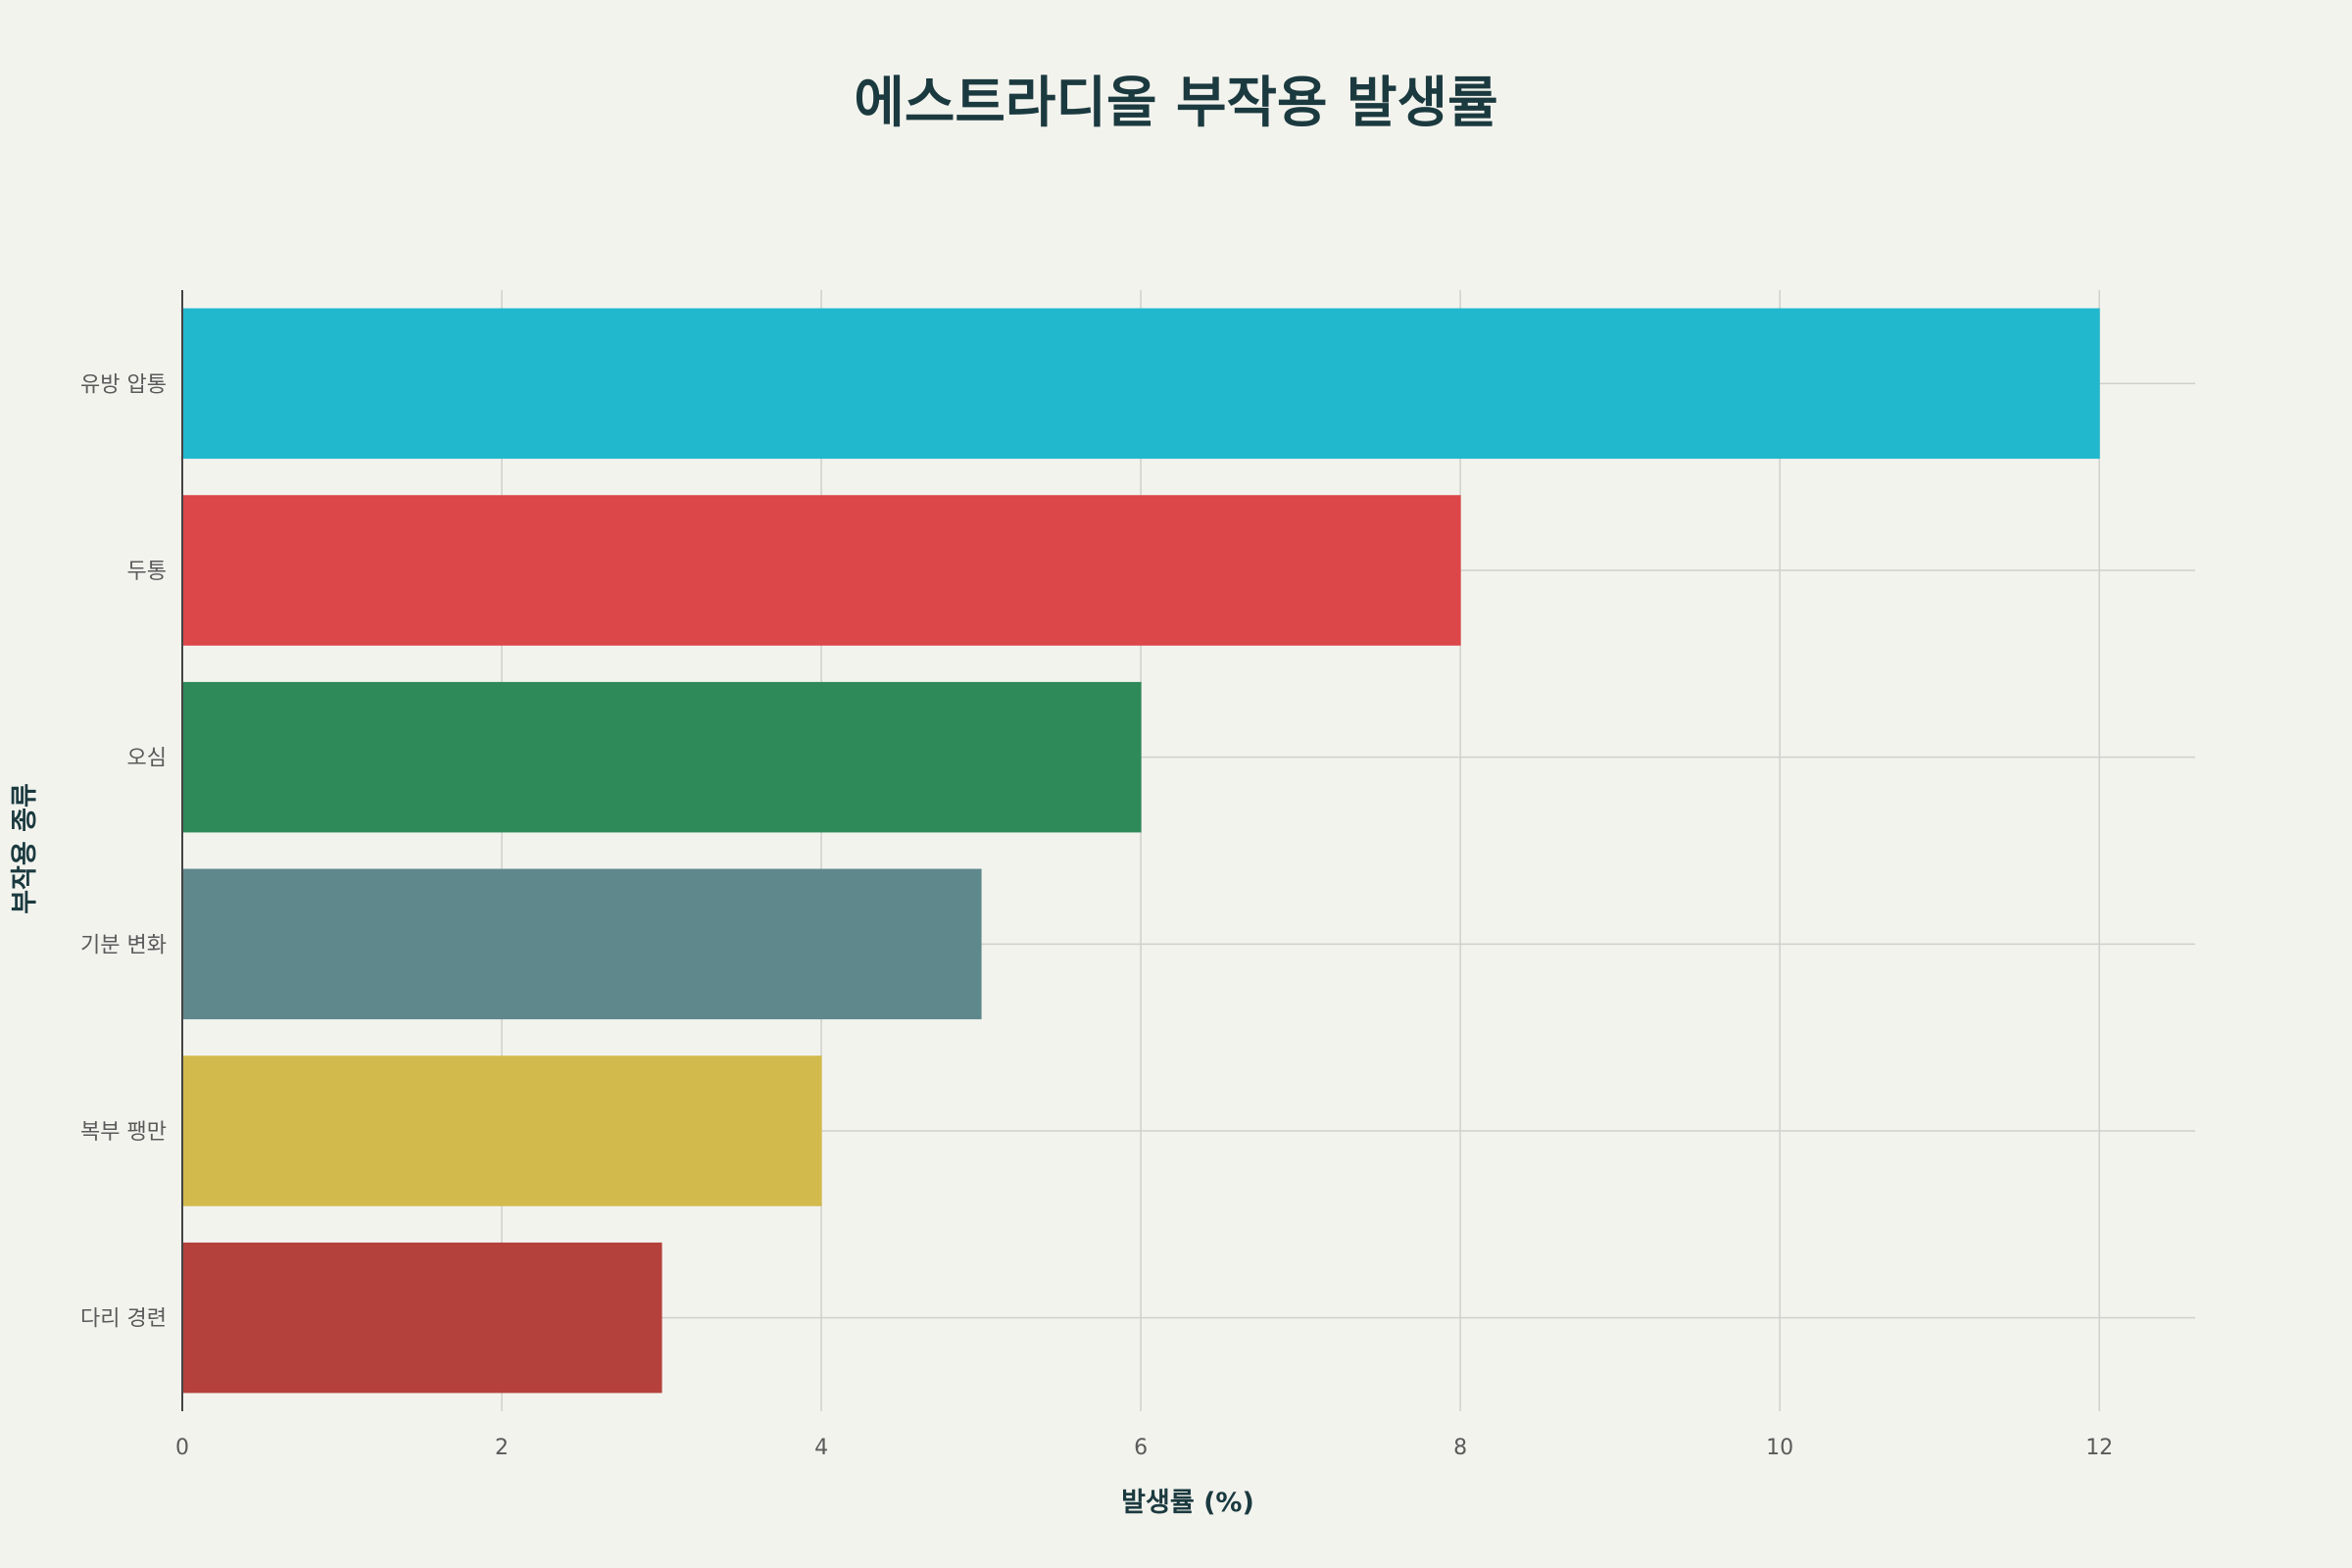  What do you see at coordinates (2099, 1448) in the screenshot?
I see `x-tick-label-6: 12` at bounding box center [2099, 1448].